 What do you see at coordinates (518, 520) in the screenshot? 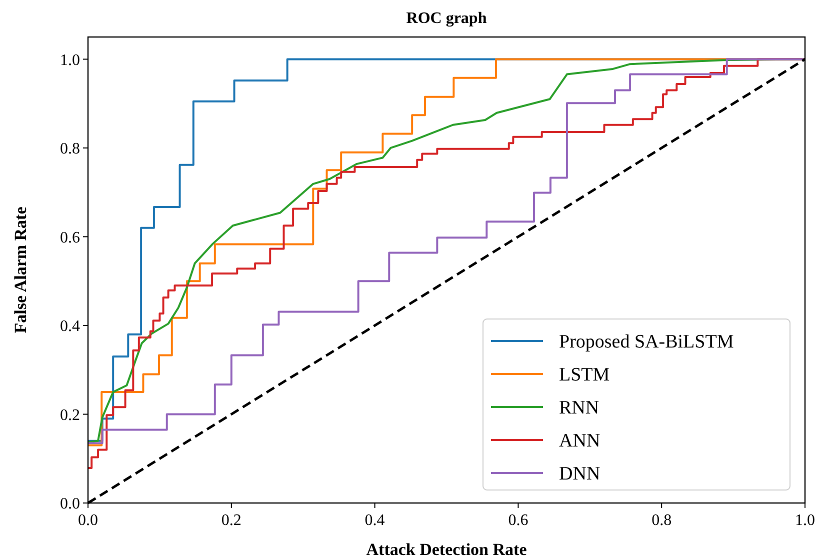
I see `x-tick-label: 0.6` at bounding box center [518, 520].